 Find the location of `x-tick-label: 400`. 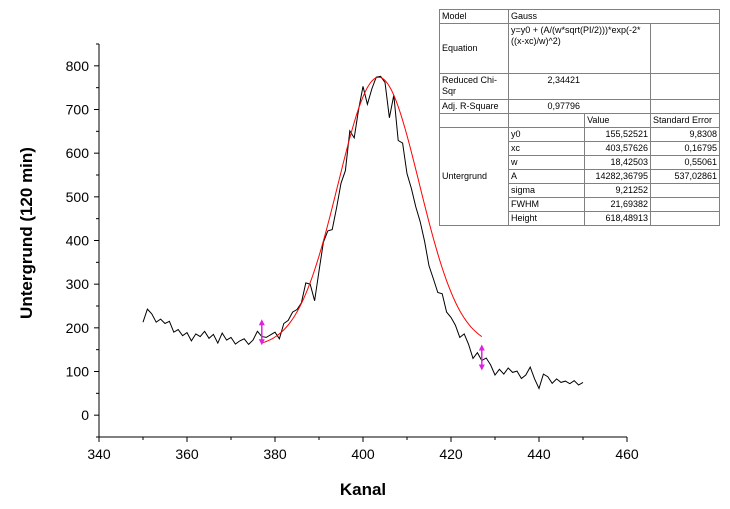

x-tick-label: 400 is located at coordinates (363, 454).